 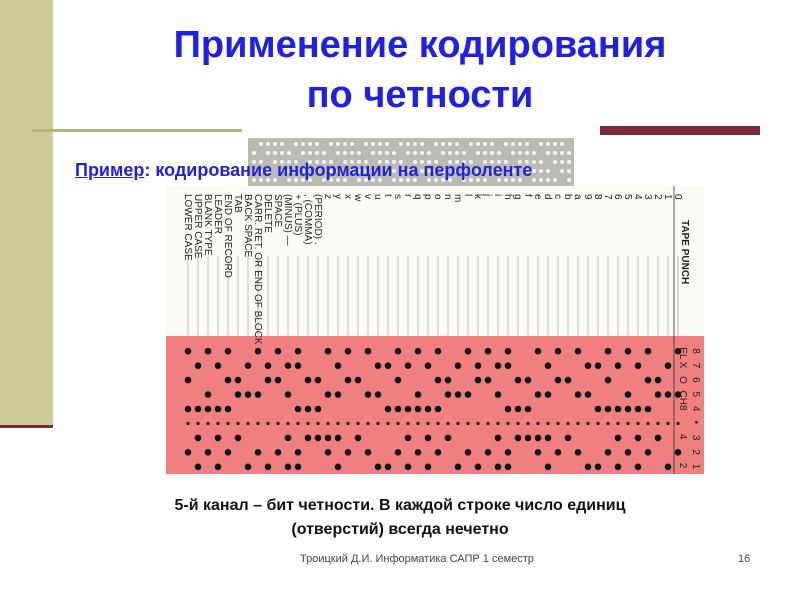 What do you see at coordinates (377, 197) in the screenshot?
I see `tape-code-label: u` at bounding box center [377, 197].